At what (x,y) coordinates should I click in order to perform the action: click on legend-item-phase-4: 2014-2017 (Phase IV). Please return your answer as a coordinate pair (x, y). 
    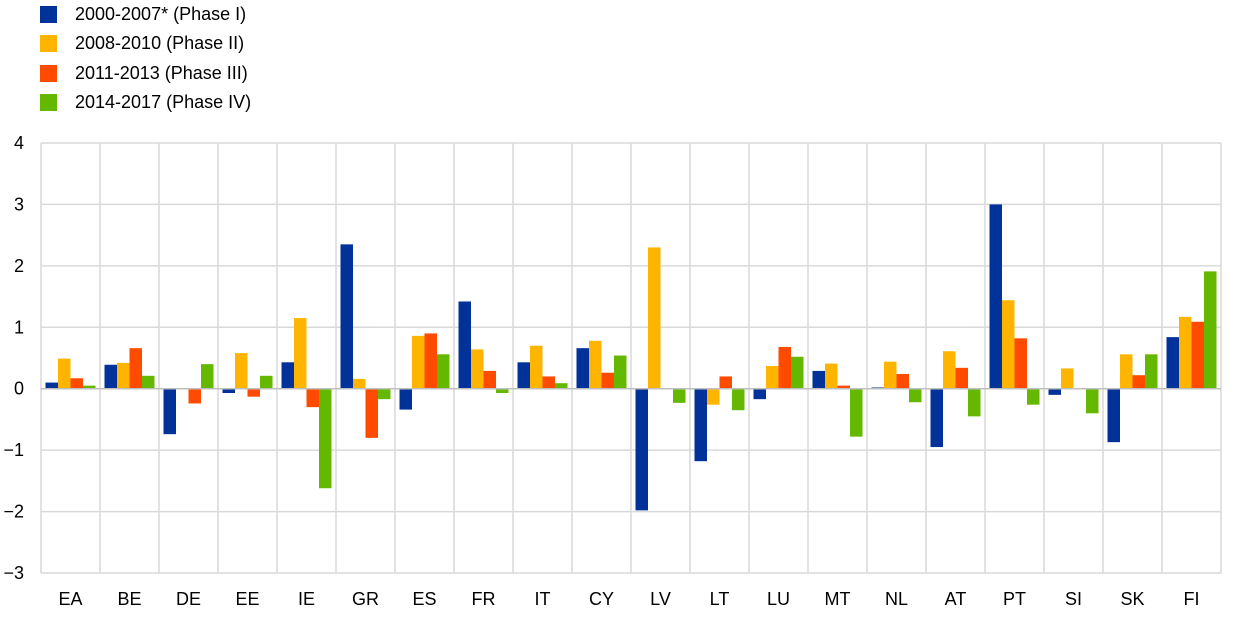
    Looking at the image, I should click on (145, 102).